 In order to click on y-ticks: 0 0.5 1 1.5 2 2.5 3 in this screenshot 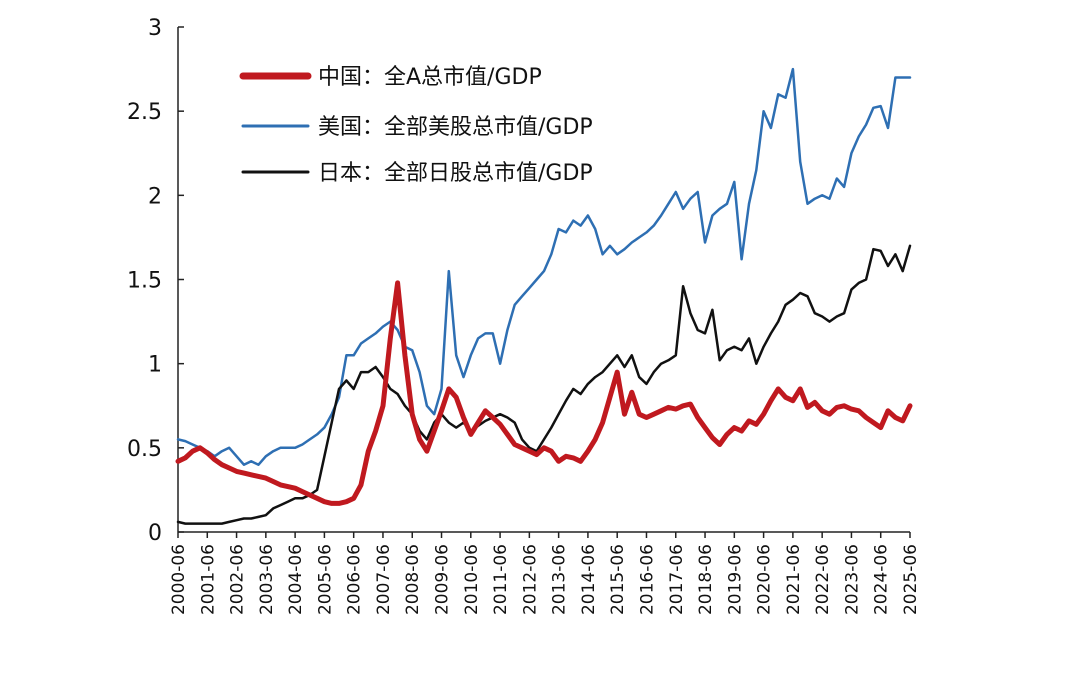, I will do `click(155, 281)`.